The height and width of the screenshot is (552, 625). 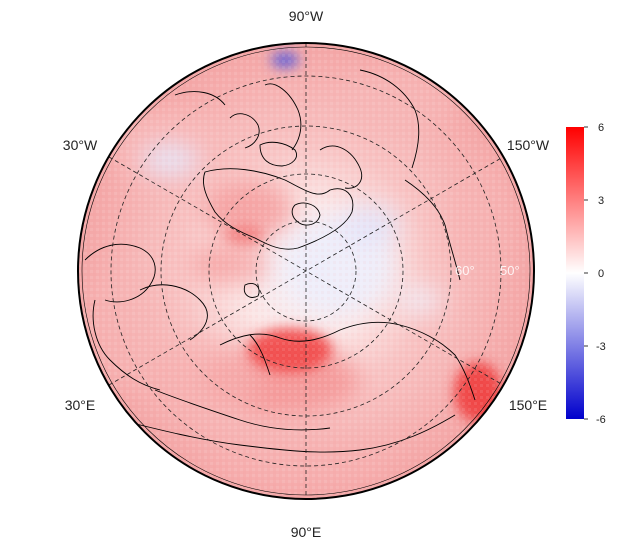 I want to click on lat-label-50: 50°, so click(x=510, y=270).